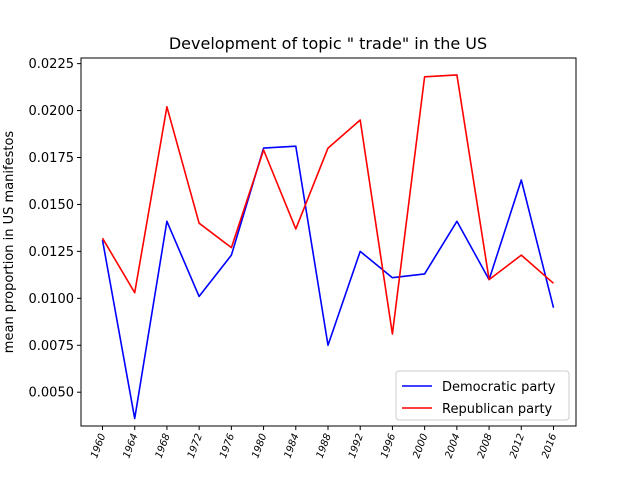 The height and width of the screenshot is (480, 640). Describe the element at coordinates (52, 205) in the screenshot. I see `y-tick-label: 0.0150` at that location.